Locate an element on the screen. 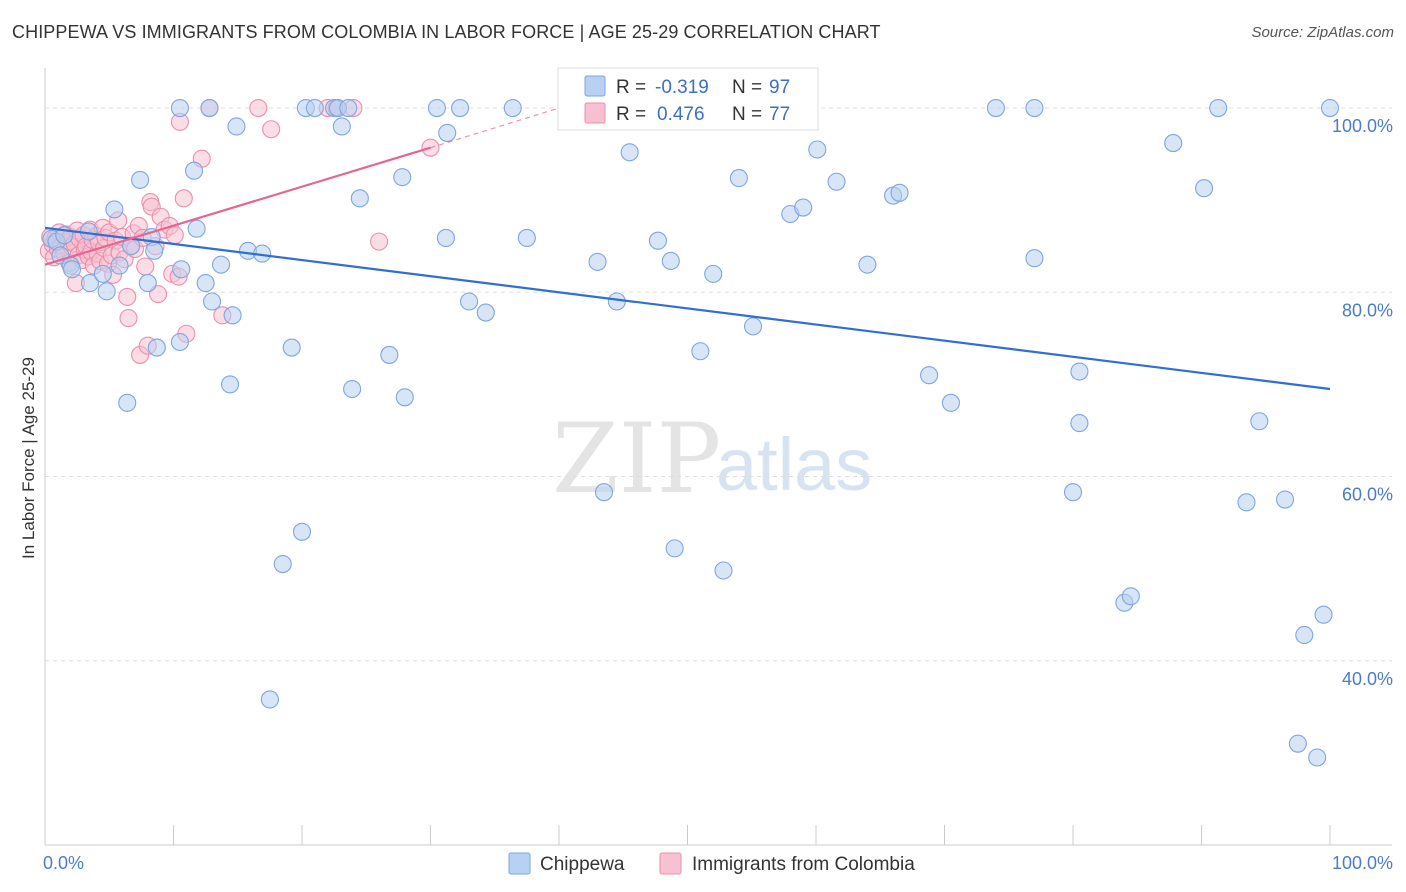 This screenshot has height=892, width=1406. watermark: ZIP atlas is located at coordinates (712, 459).